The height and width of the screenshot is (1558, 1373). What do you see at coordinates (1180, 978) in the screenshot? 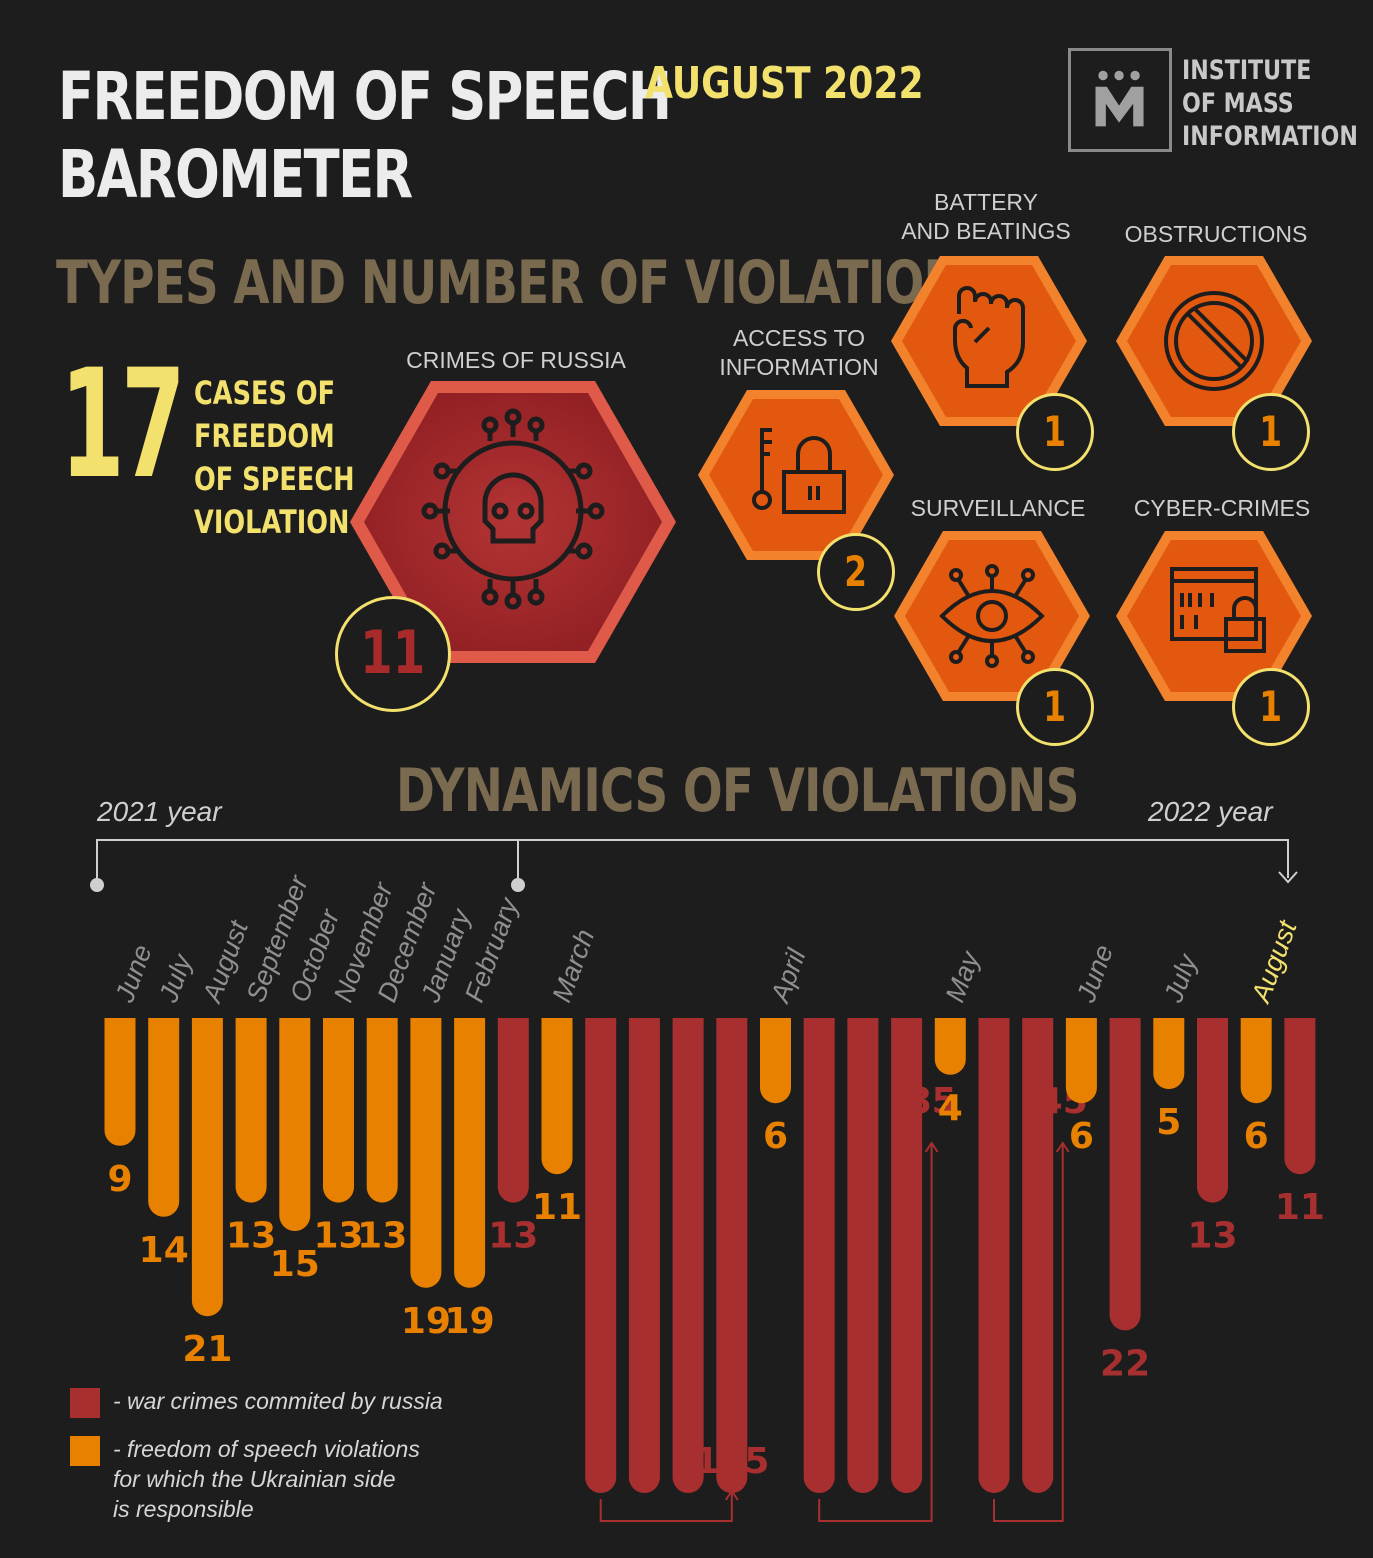
I see `month-label: July` at bounding box center [1180, 978].